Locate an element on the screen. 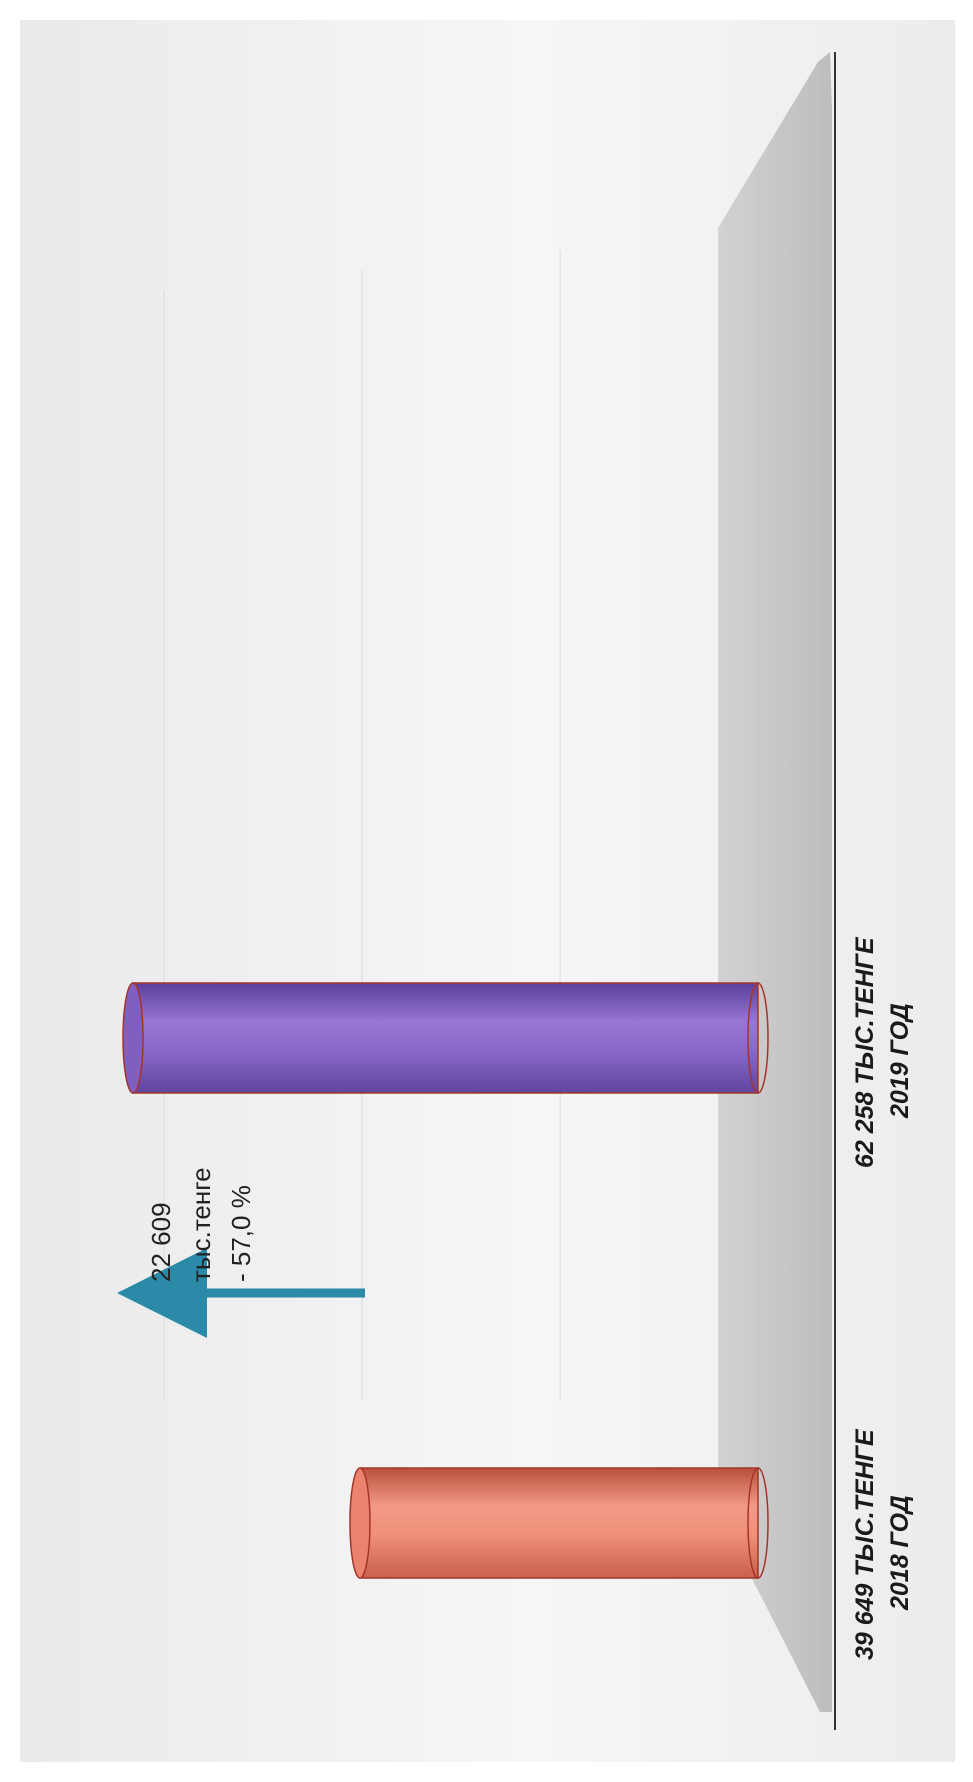 This screenshot has height=1782, width=973. annotation-percent: - 57,0 % is located at coordinates (241, 1233).